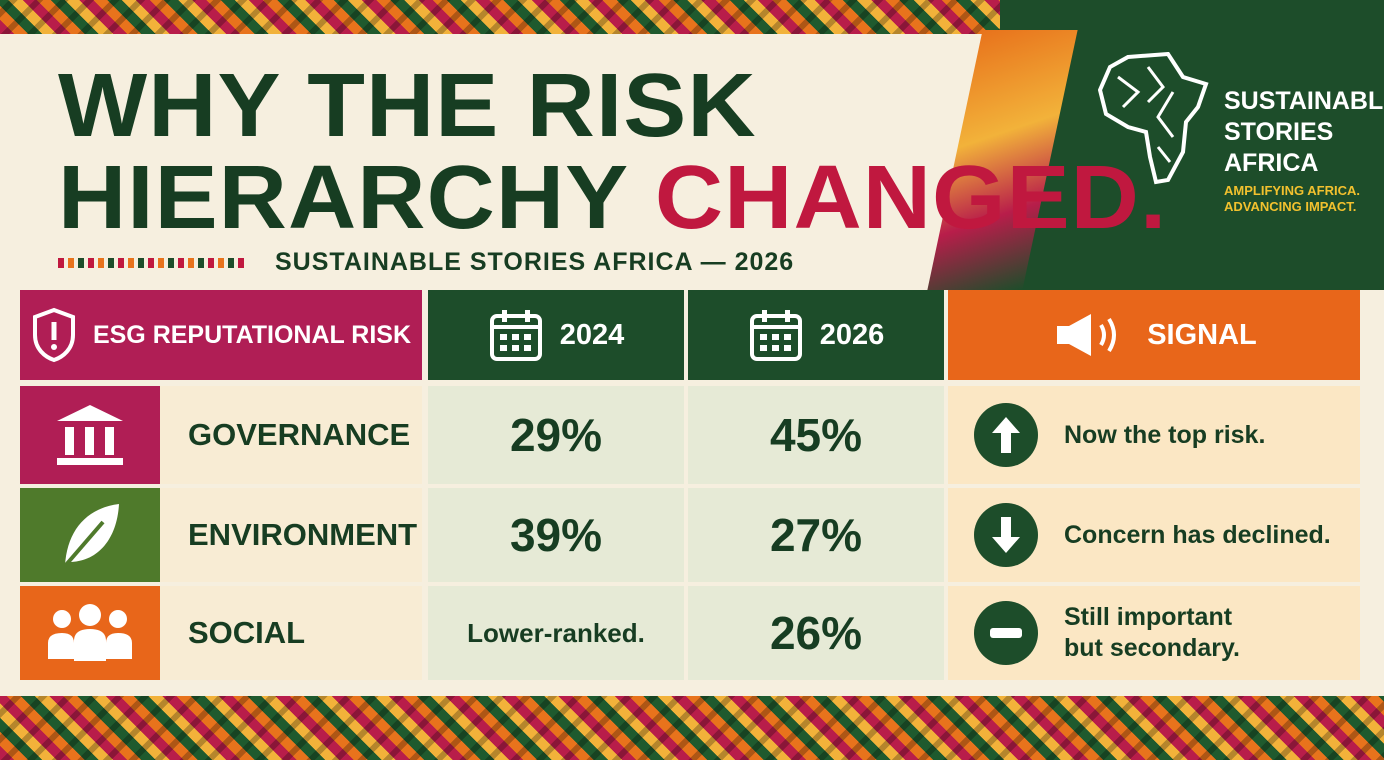 The height and width of the screenshot is (760, 1384). Describe the element at coordinates (556, 435) in the screenshot. I see `value-cell: 29%` at that location.